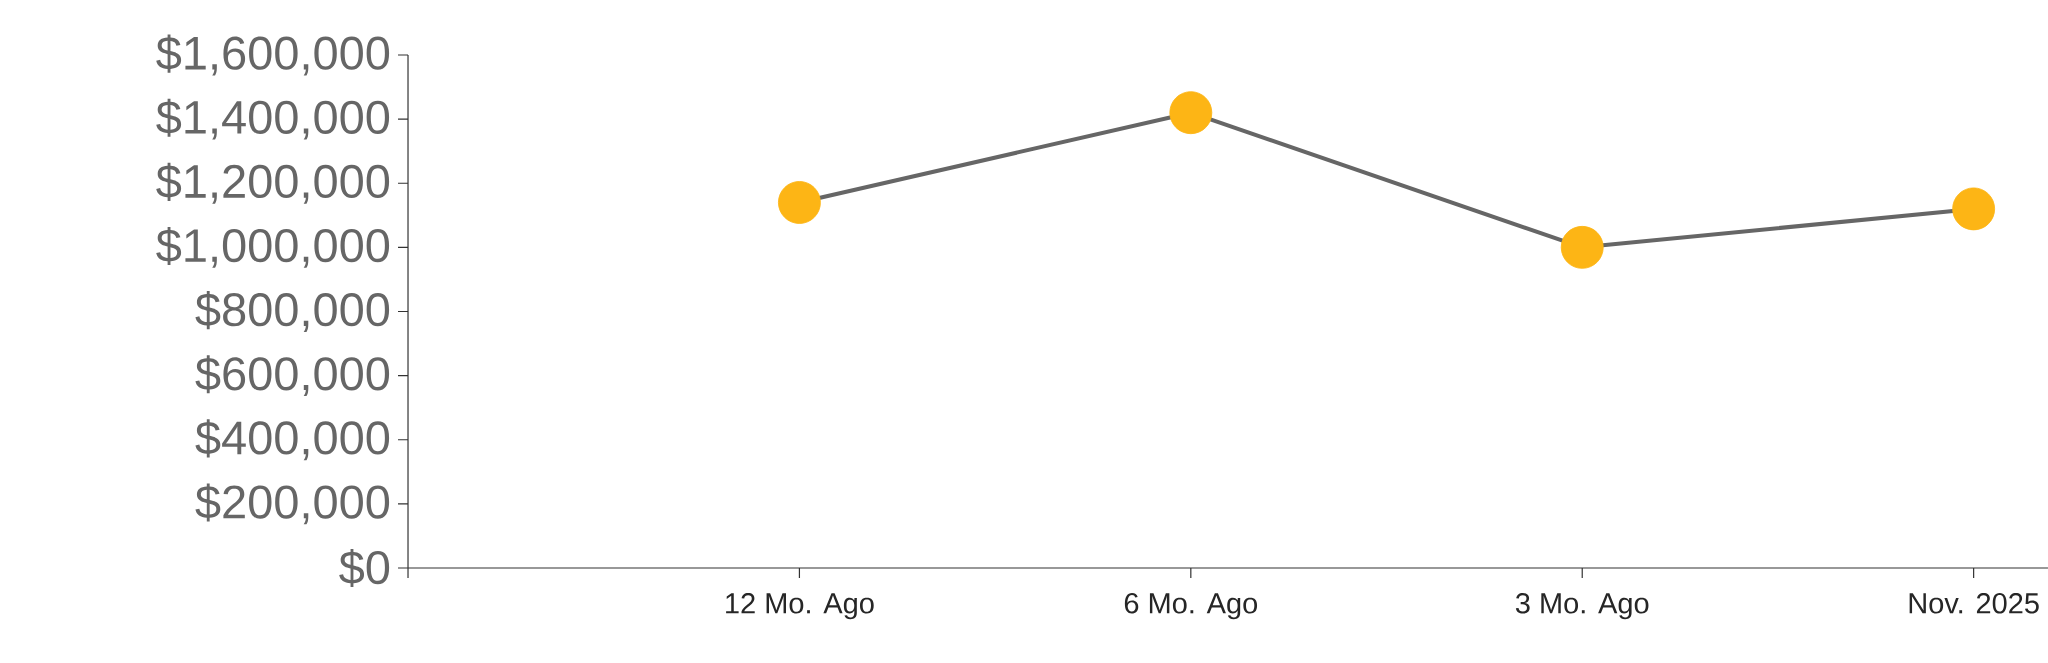 The image size is (2048, 663). I want to click on x-tick-label: 12 Mo. Ago, so click(800, 606).